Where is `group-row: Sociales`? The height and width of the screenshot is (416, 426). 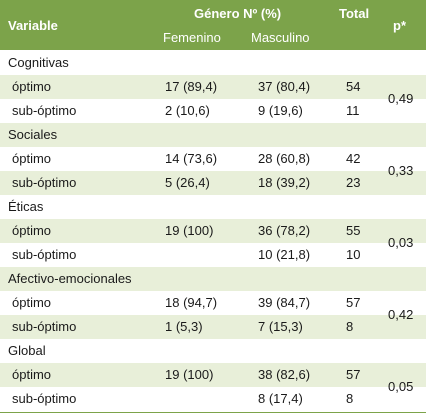
group-row: Sociales is located at coordinates (213, 135).